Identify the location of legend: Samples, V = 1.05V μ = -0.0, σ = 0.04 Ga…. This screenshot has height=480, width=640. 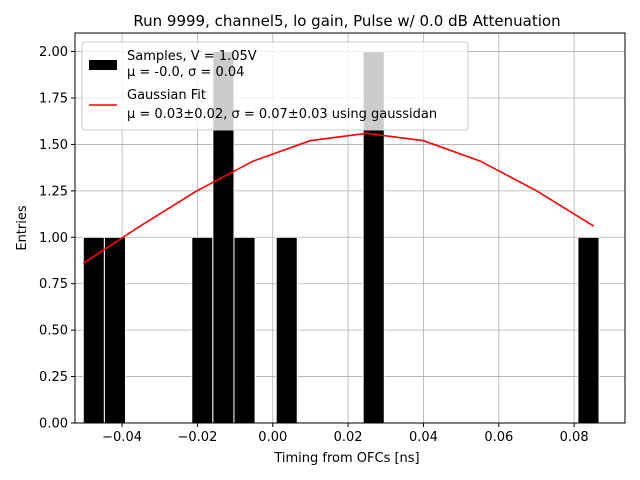
(275, 86).